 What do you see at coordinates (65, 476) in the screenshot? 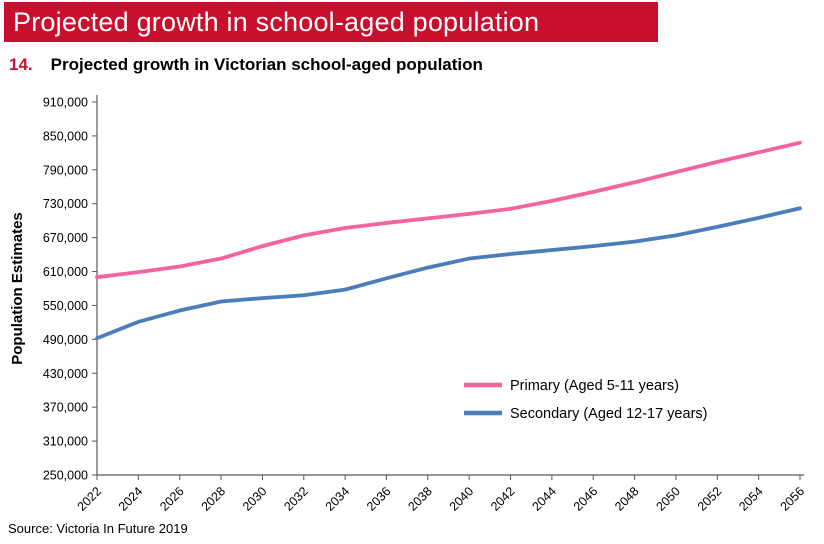
I see `y-tick-label: 250,000` at bounding box center [65, 476].